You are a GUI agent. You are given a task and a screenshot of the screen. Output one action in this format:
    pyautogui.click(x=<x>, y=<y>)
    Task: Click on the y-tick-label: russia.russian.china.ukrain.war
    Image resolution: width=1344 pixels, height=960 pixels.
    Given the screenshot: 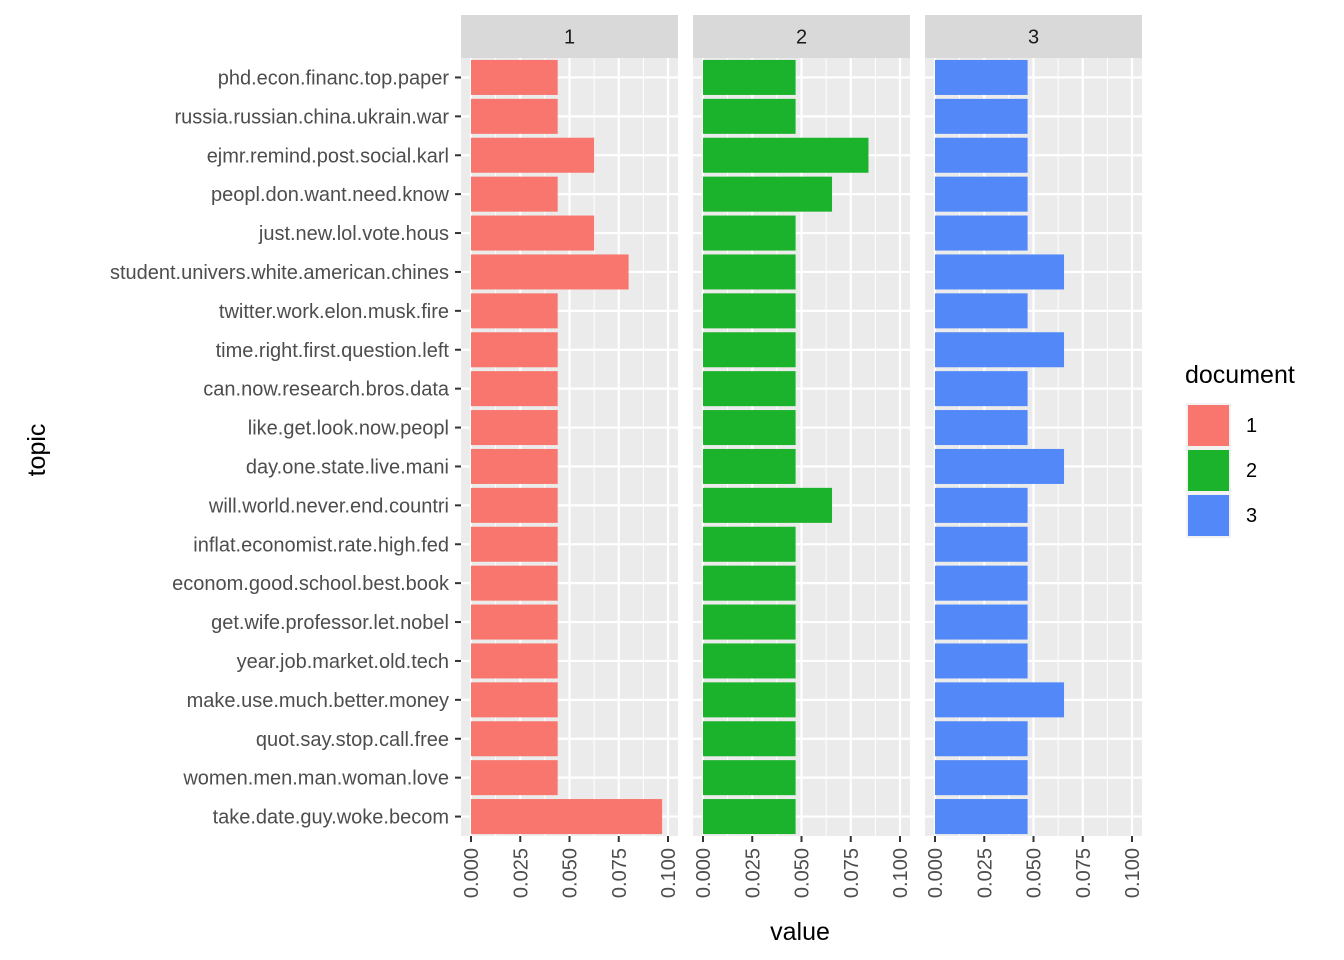 What is the action you would take?
    pyautogui.click(x=311, y=117)
    